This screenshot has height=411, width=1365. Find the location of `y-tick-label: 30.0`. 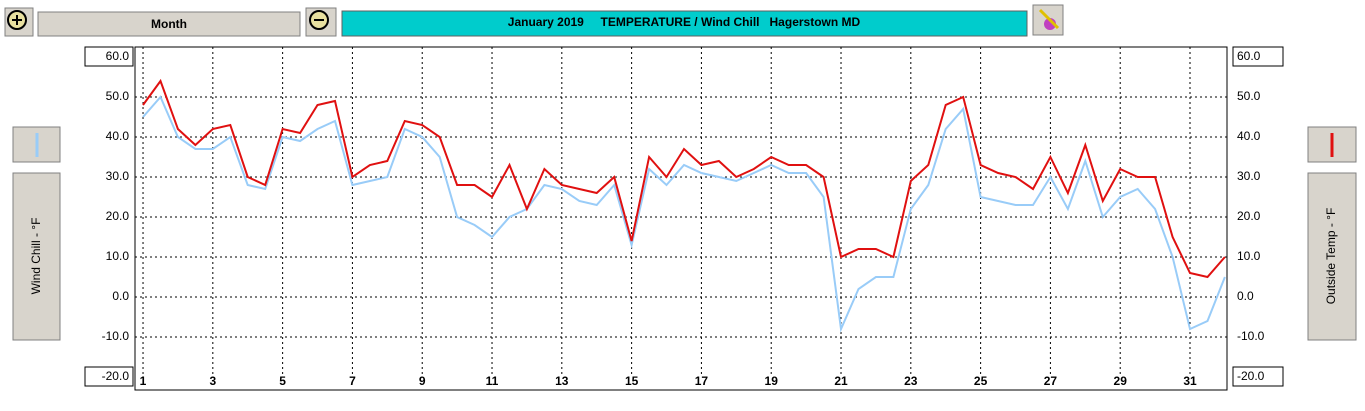

y-tick-label: 30.0 is located at coordinates (118, 176).